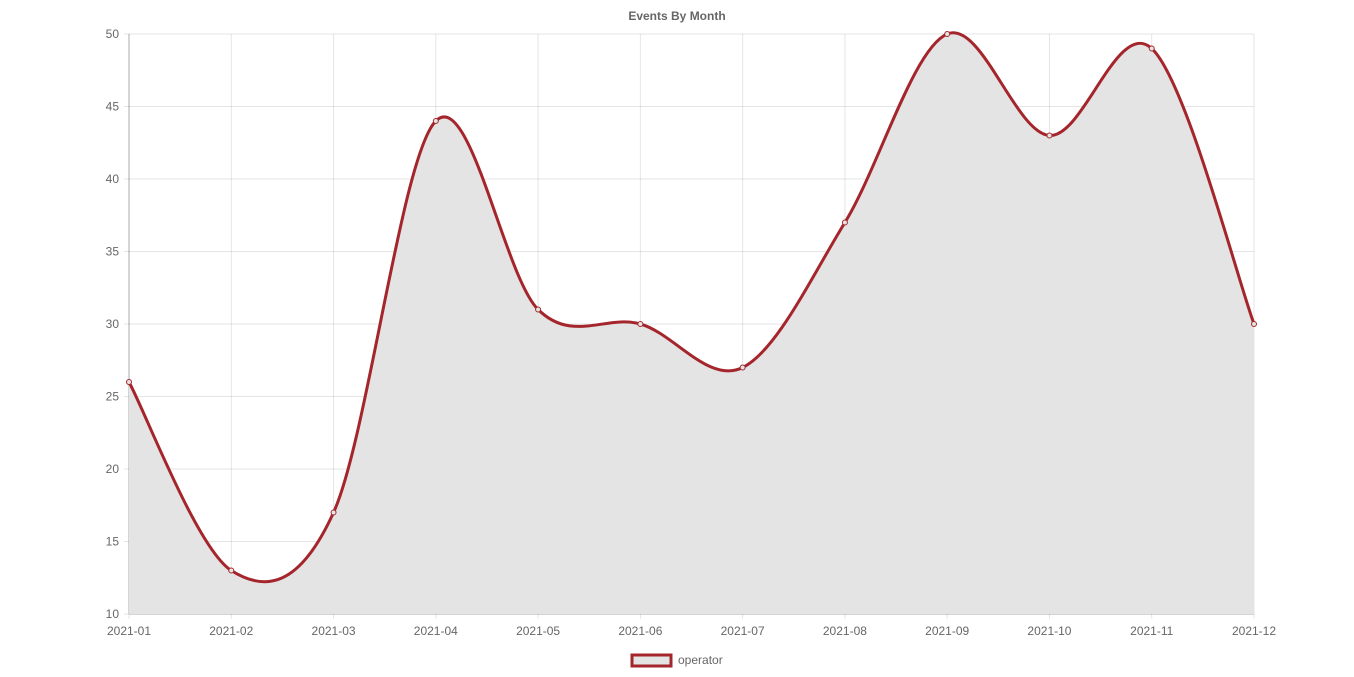  Describe the element at coordinates (676, 660) in the screenshot. I see `legend: operator` at that location.